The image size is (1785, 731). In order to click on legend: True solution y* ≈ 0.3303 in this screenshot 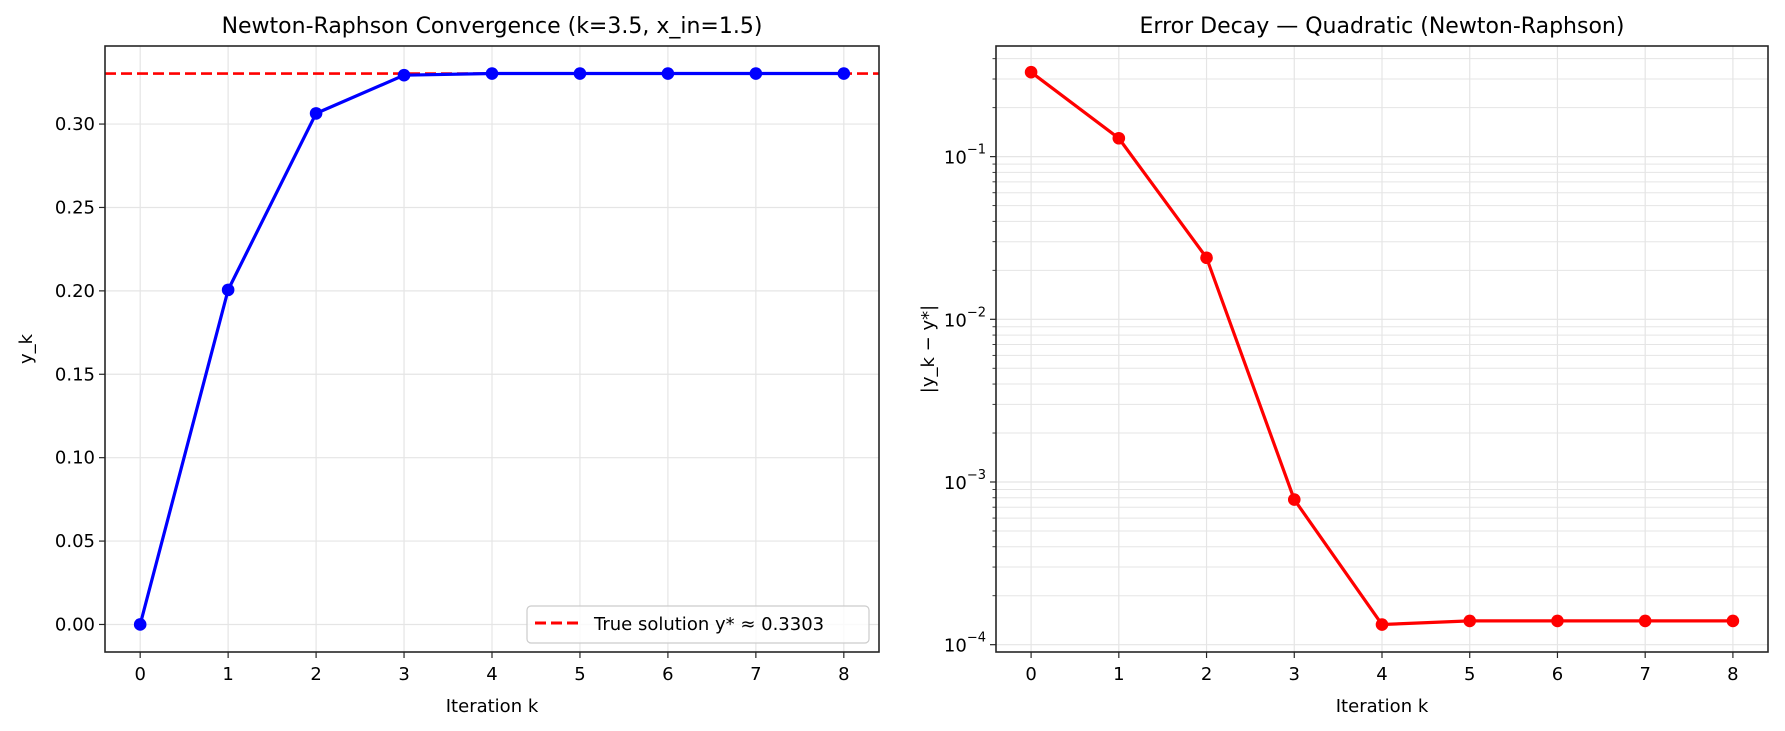, I will do `click(698, 624)`.